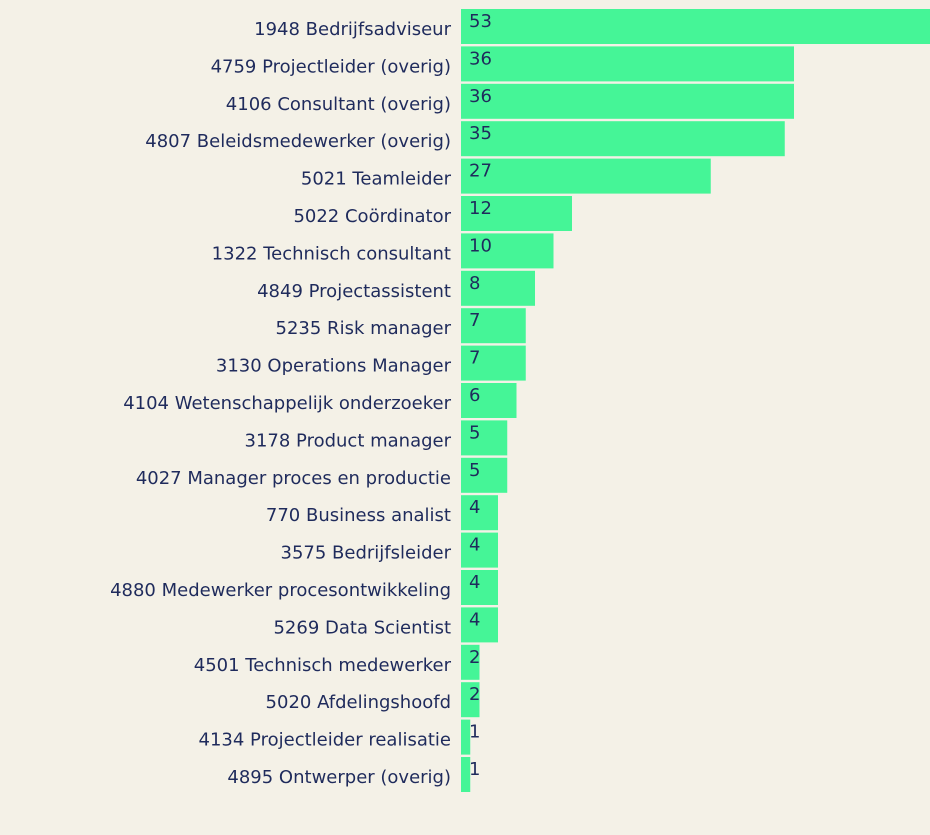 The width and height of the screenshot is (930, 835). Describe the element at coordinates (331, 253) in the screenshot. I see `category-label: 1322 Technisch consultant` at that location.